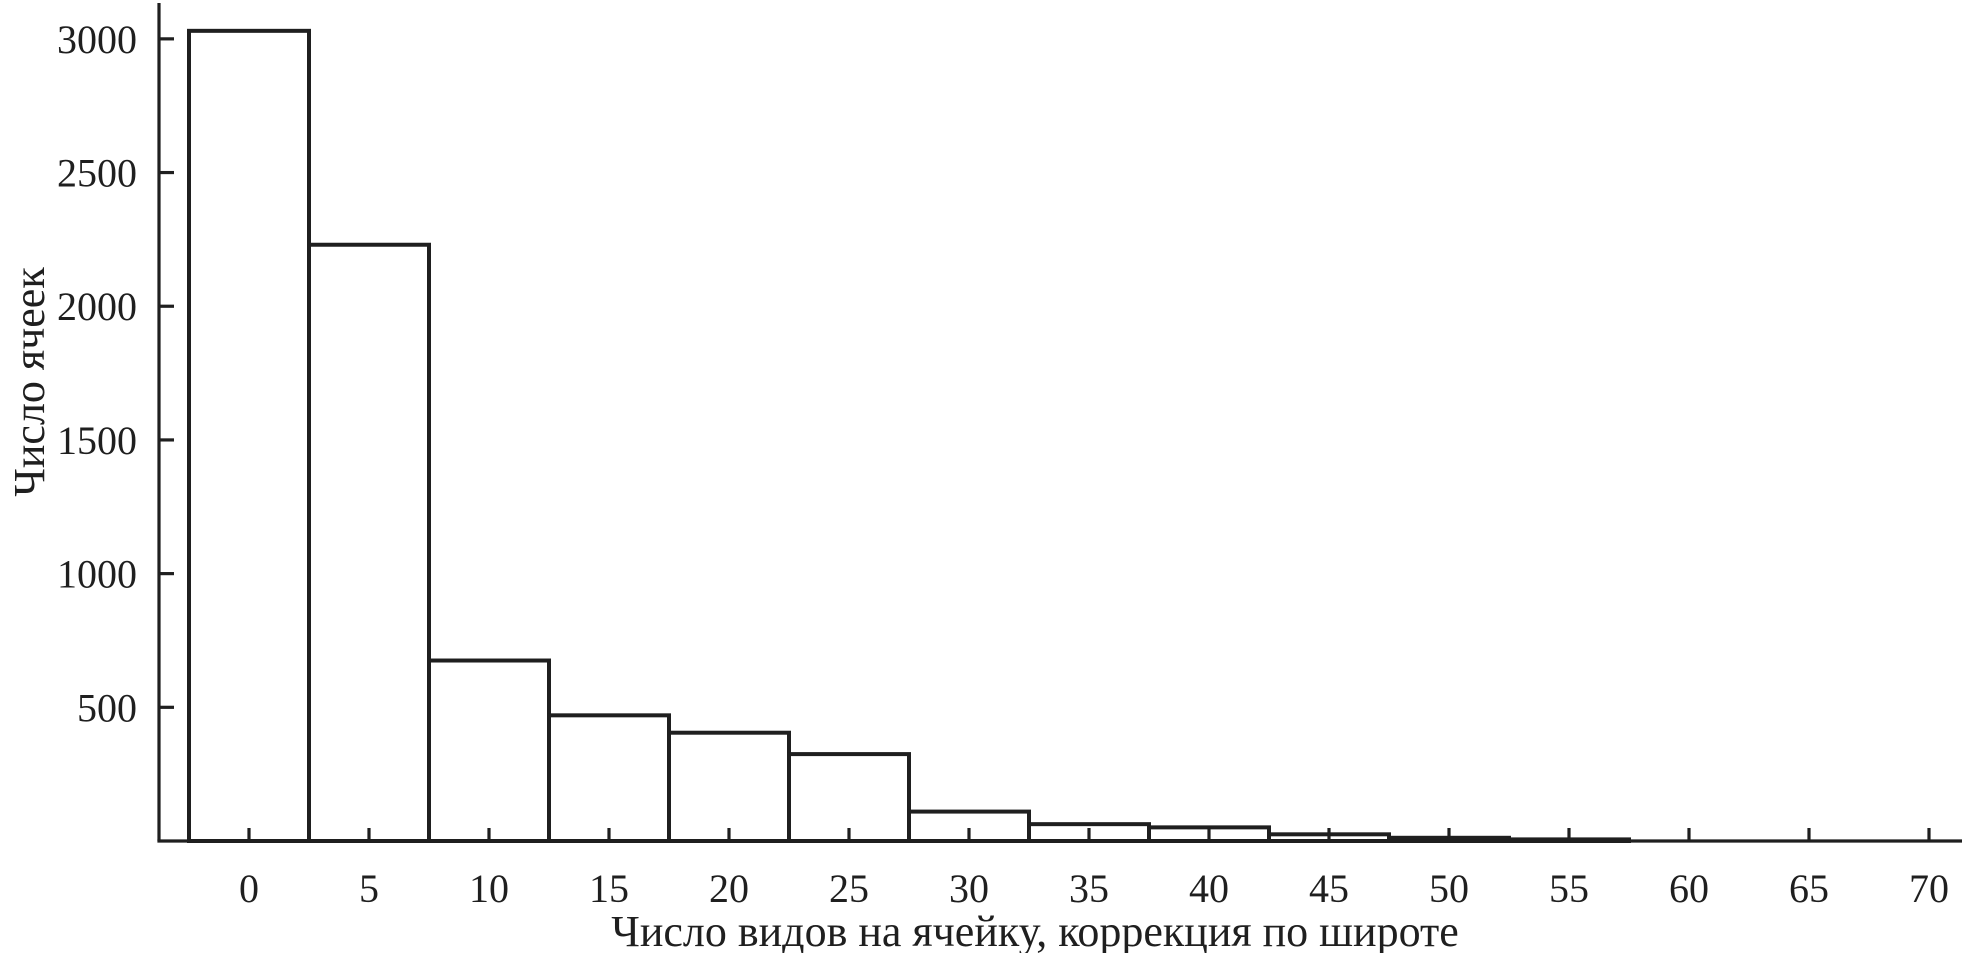 This screenshot has height=953, width=1977. I want to click on y-tick-label: 1500, so click(97, 440).